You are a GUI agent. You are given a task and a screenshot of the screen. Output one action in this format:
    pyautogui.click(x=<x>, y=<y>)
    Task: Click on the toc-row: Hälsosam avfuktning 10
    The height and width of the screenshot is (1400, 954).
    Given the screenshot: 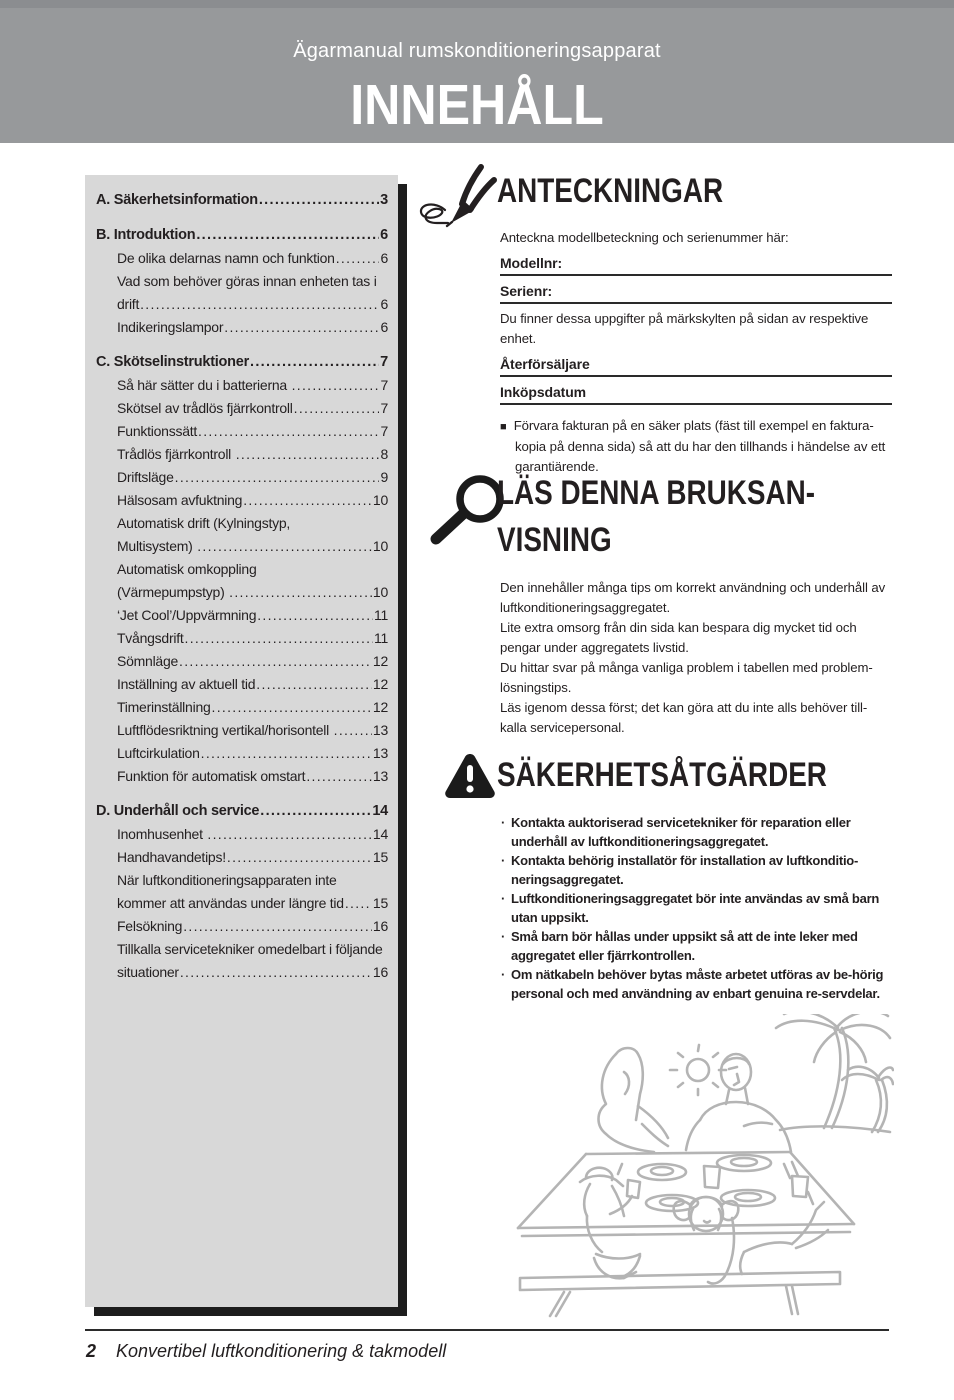 What is the action you would take?
    pyautogui.click(x=242, y=500)
    